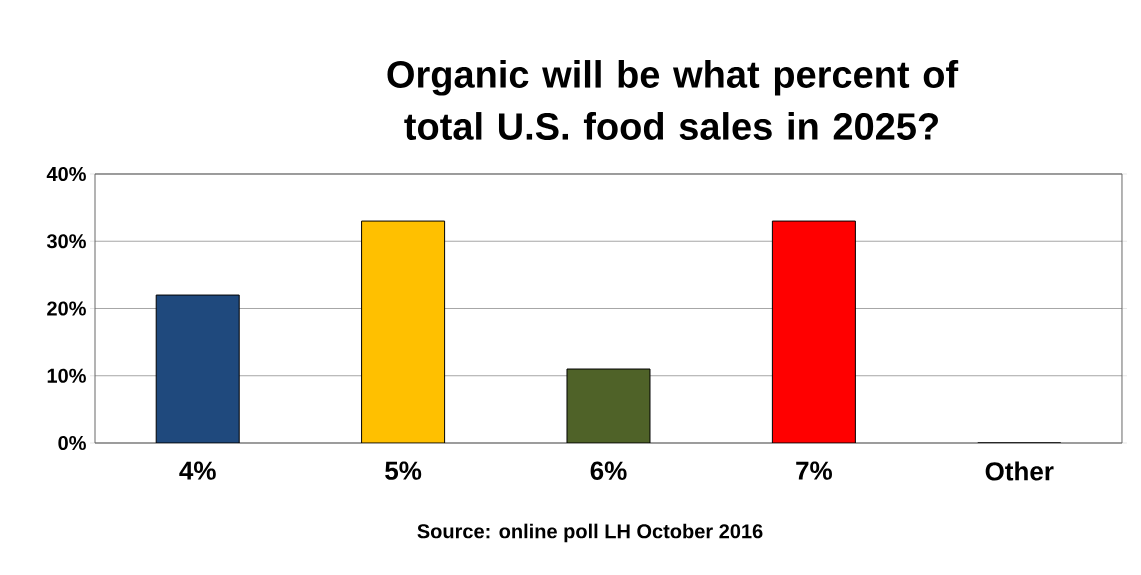 The width and height of the screenshot is (1141, 575). I want to click on x-tick-label: 7%, so click(814, 470).